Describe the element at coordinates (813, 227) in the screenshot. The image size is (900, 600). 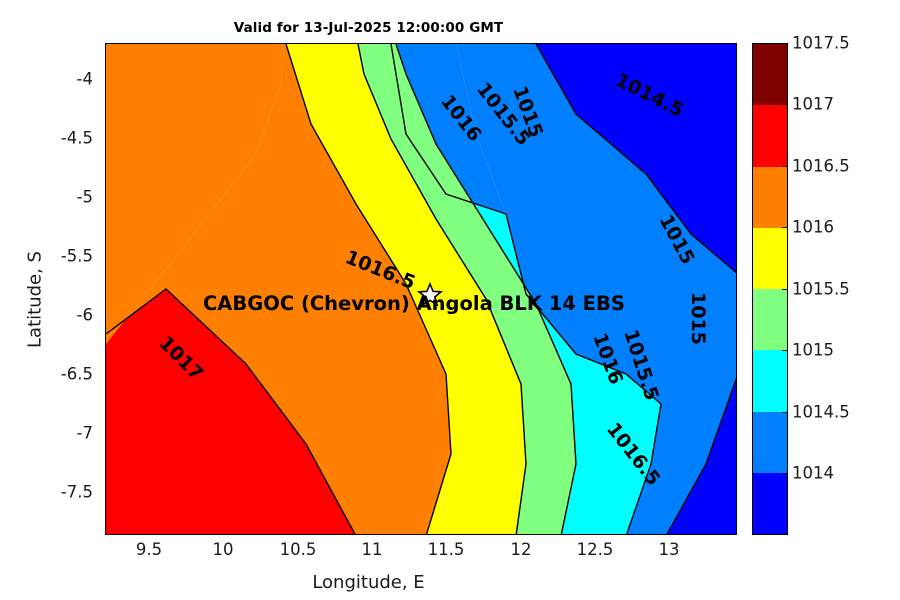
I see `colorbar-tick-label: 1016` at that location.